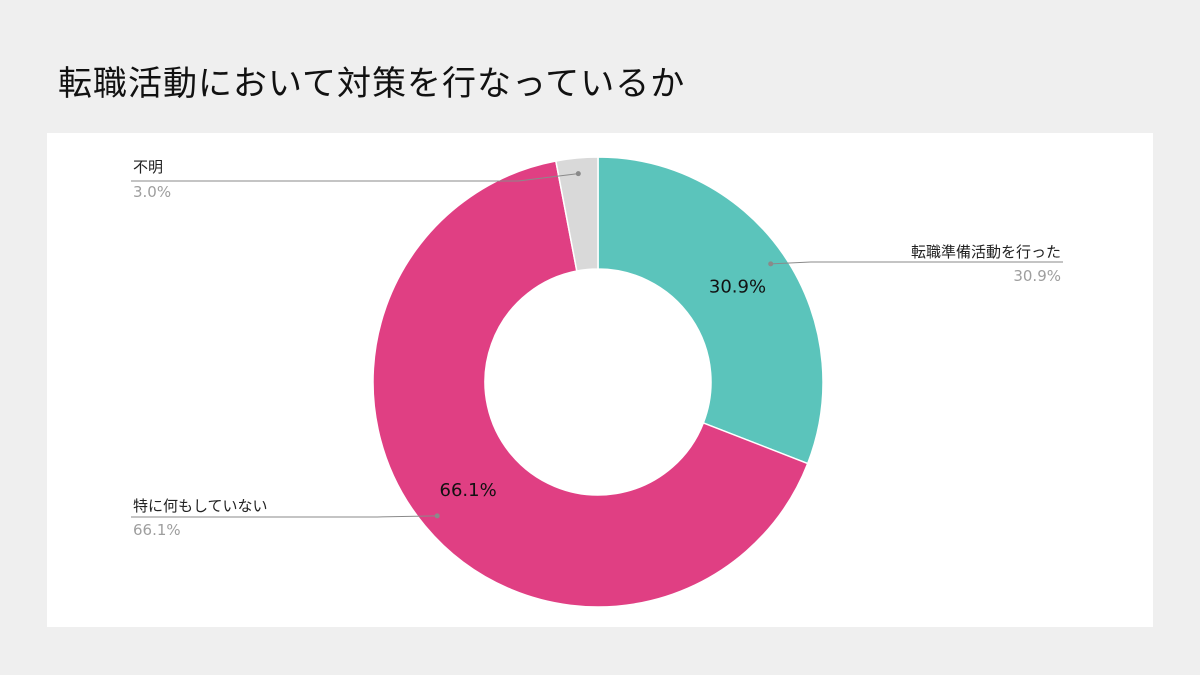 Image resolution: width=1200 pixels, height=675 pixels. What do you see at coordinates (578, 174) in the screenshot?
I see `slice-3-leader-dot` at bounding box center [578, 174].